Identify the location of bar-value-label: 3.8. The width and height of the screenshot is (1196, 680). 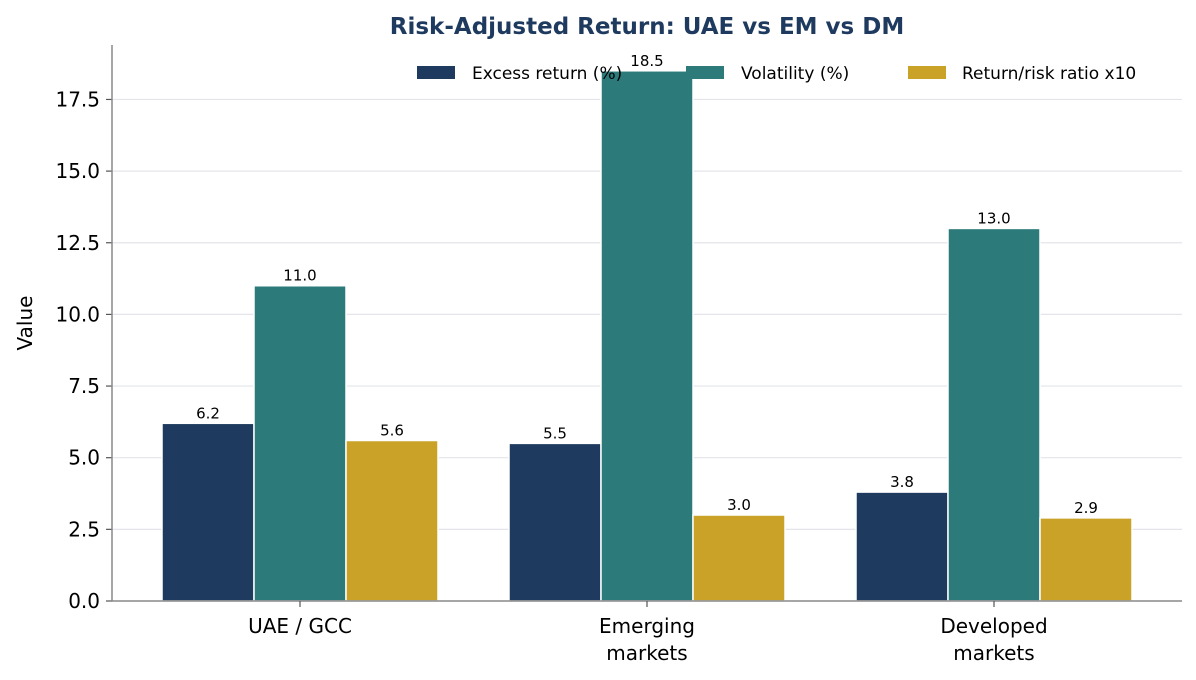
(902, 482).